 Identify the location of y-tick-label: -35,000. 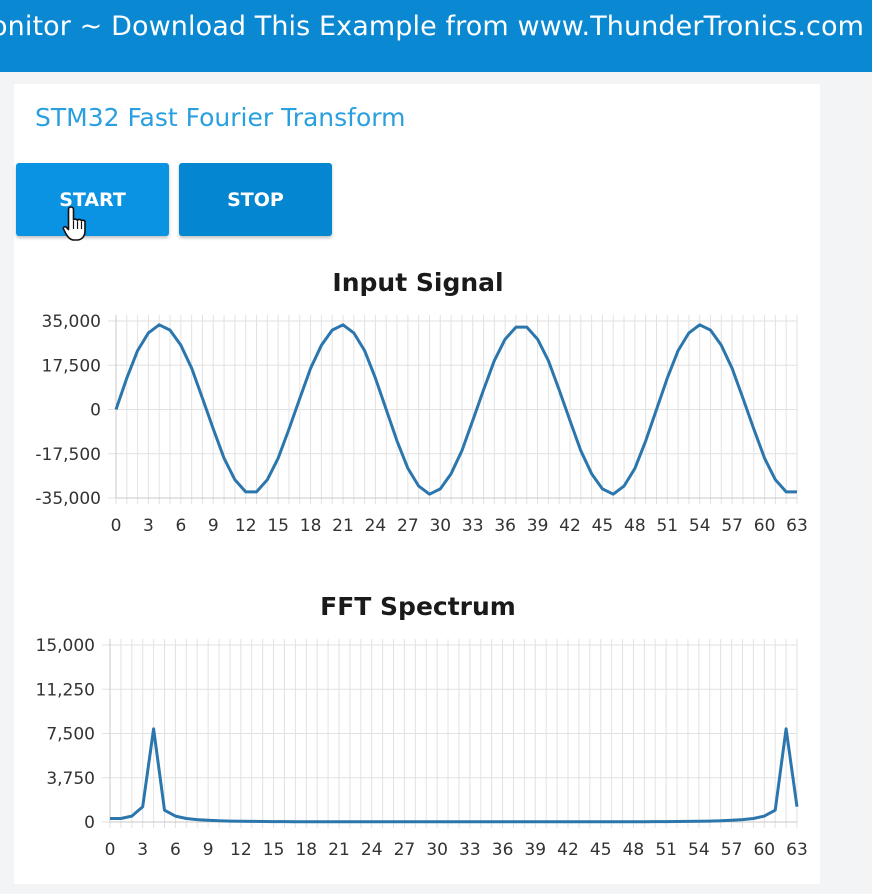
(68, 499).